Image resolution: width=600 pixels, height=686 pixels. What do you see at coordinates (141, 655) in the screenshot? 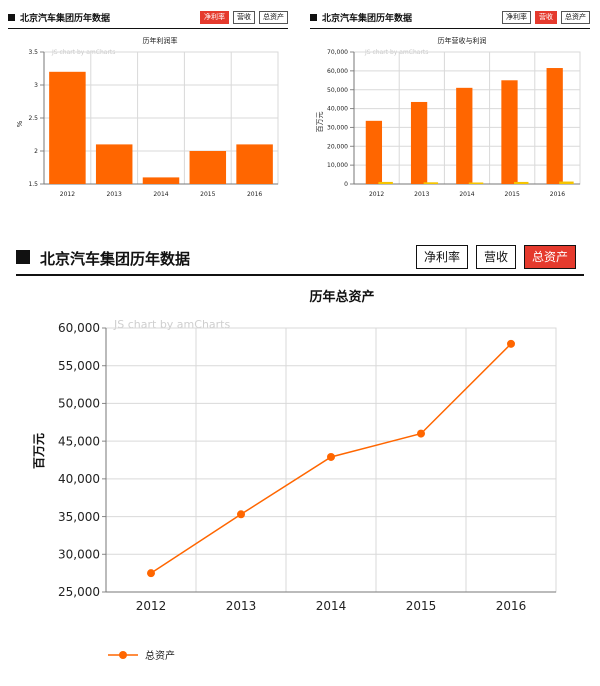
I see `chart-legend: 总资产` at bounding box center [141, 655].